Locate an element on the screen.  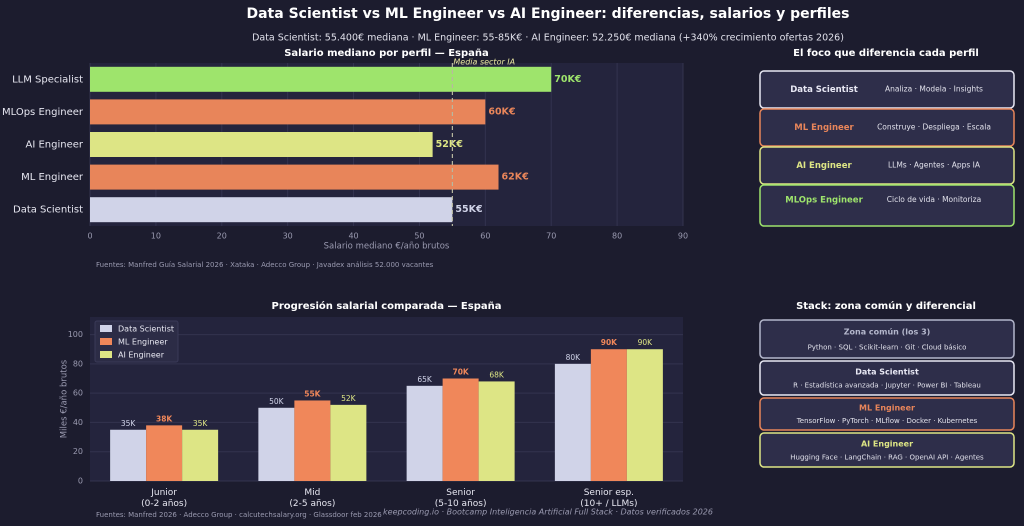
value-label: 65K is located at coordinates (425, 379).